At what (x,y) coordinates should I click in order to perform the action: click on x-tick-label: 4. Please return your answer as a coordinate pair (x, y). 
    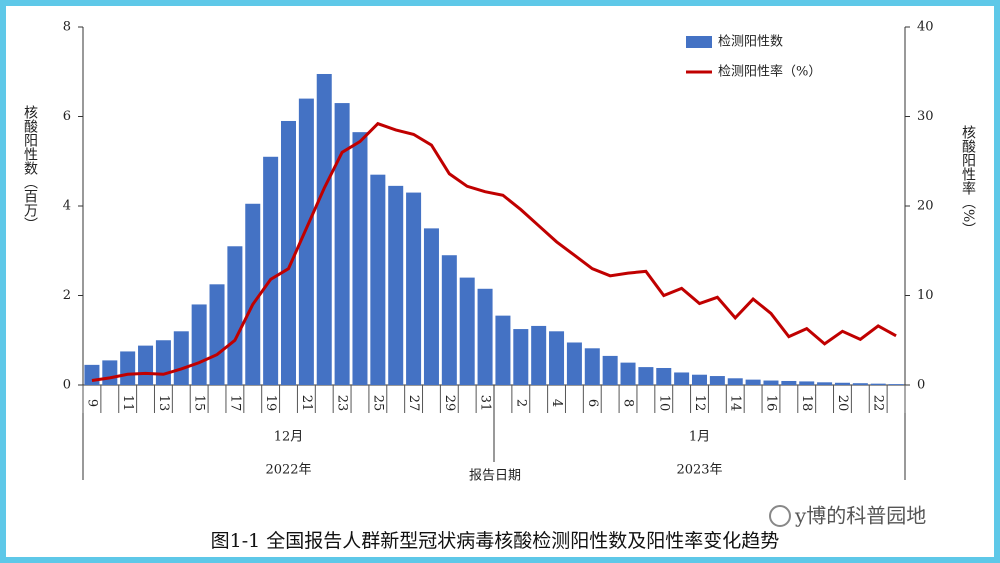
    Looking at the image, I should click on (556, 403).